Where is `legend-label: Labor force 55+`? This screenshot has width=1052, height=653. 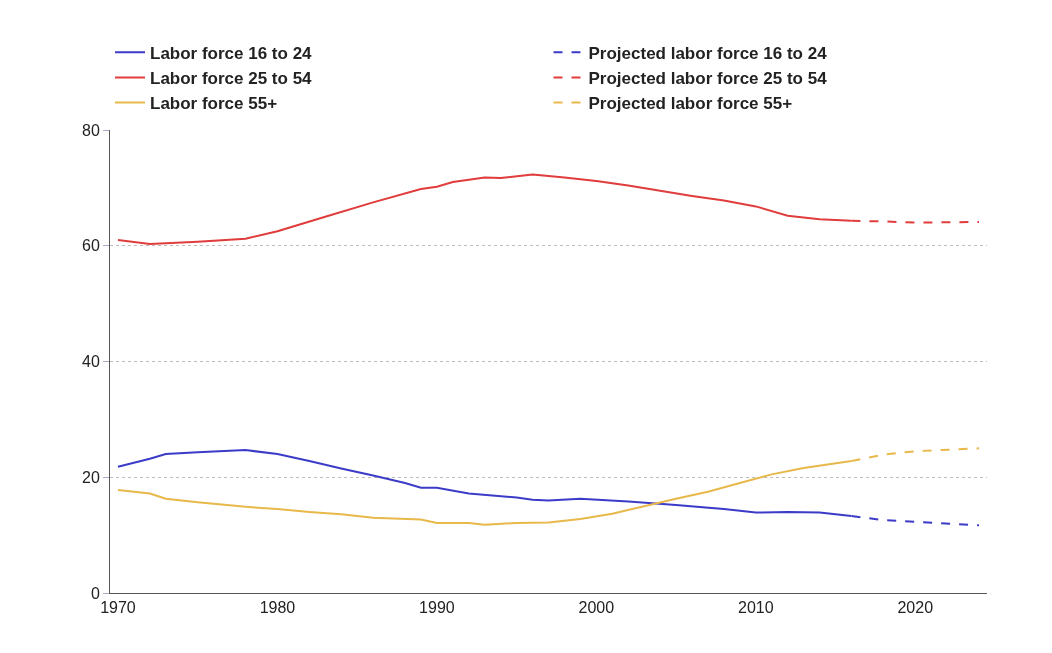
legend-label: Labor force 55+ is located at coordinates (214, 104).